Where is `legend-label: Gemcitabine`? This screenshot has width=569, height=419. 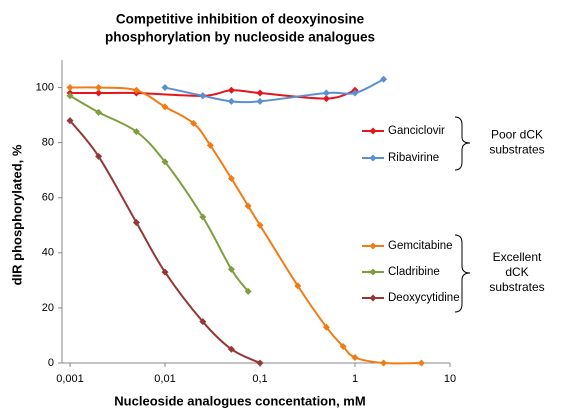
legend-label: Gemcitabine is located at coordinates (420, 246).